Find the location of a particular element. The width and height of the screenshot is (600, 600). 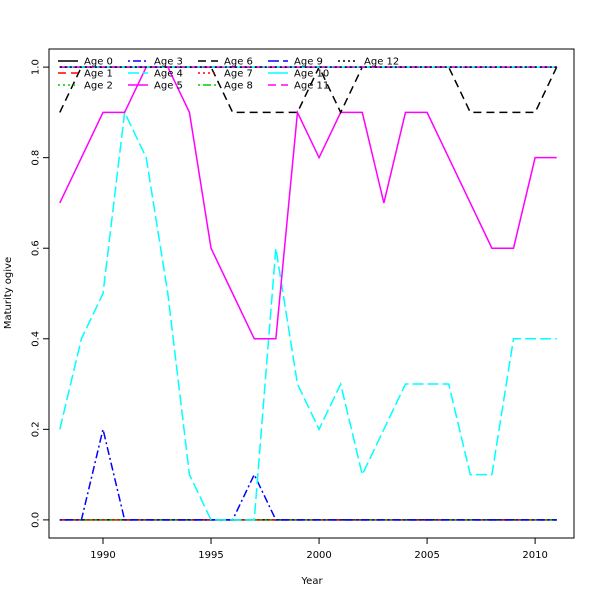

y-axis: 0.0 0.2 0.4 0.6 0.8 1.0 is located at coordinates (40, 293).